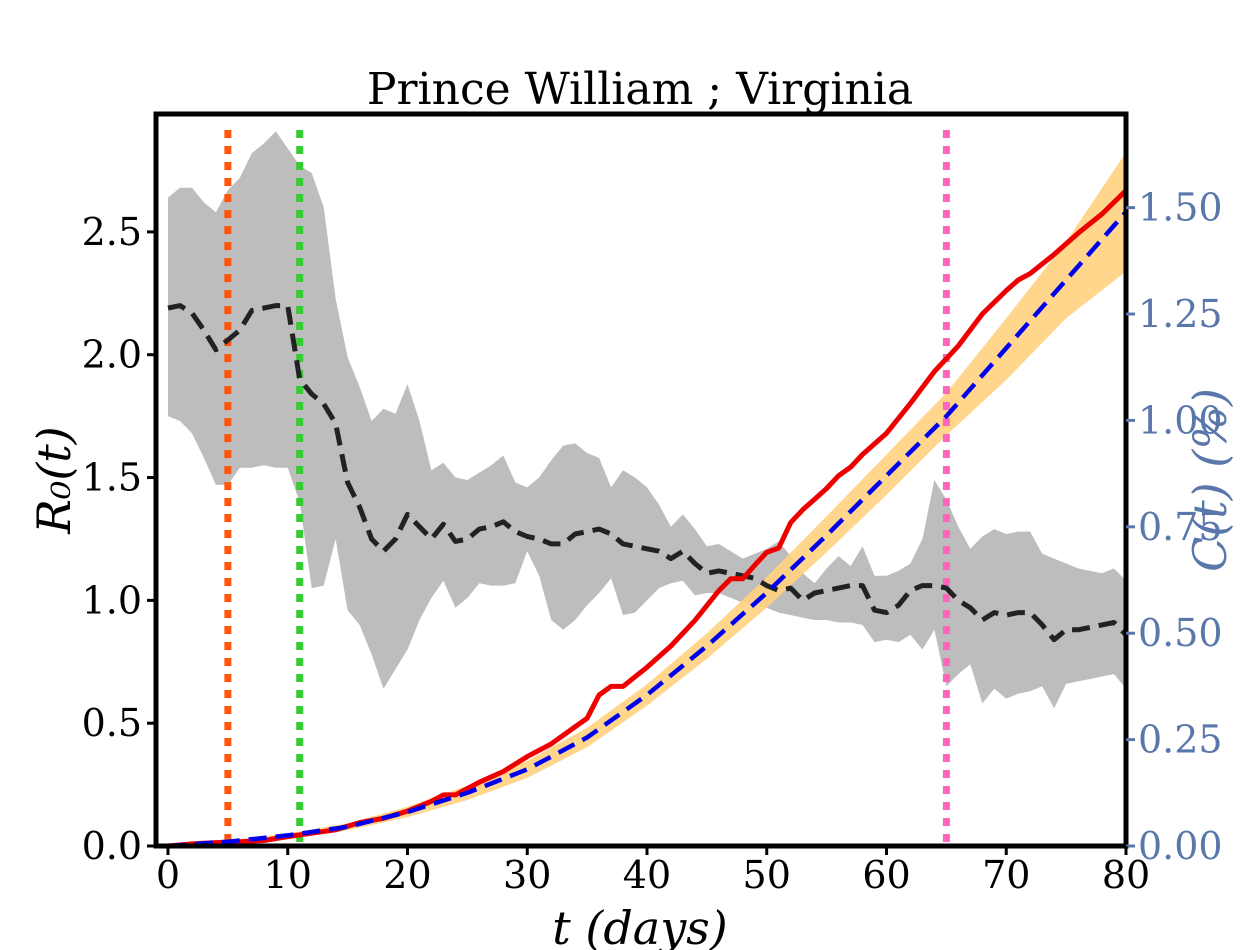 This screenshot has height=950, width=1250. Describe the element at coordinates (112, 723) in the screenshot. I see `left-tick-label: 0.5` at that location.